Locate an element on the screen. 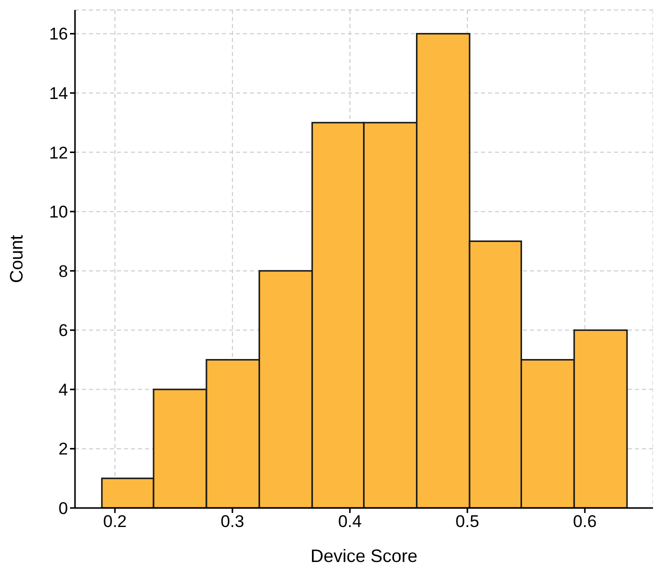 The width and height of the screenshot is (657, 572). x-axis-title: Device Score is located at coordinates (364, 556).